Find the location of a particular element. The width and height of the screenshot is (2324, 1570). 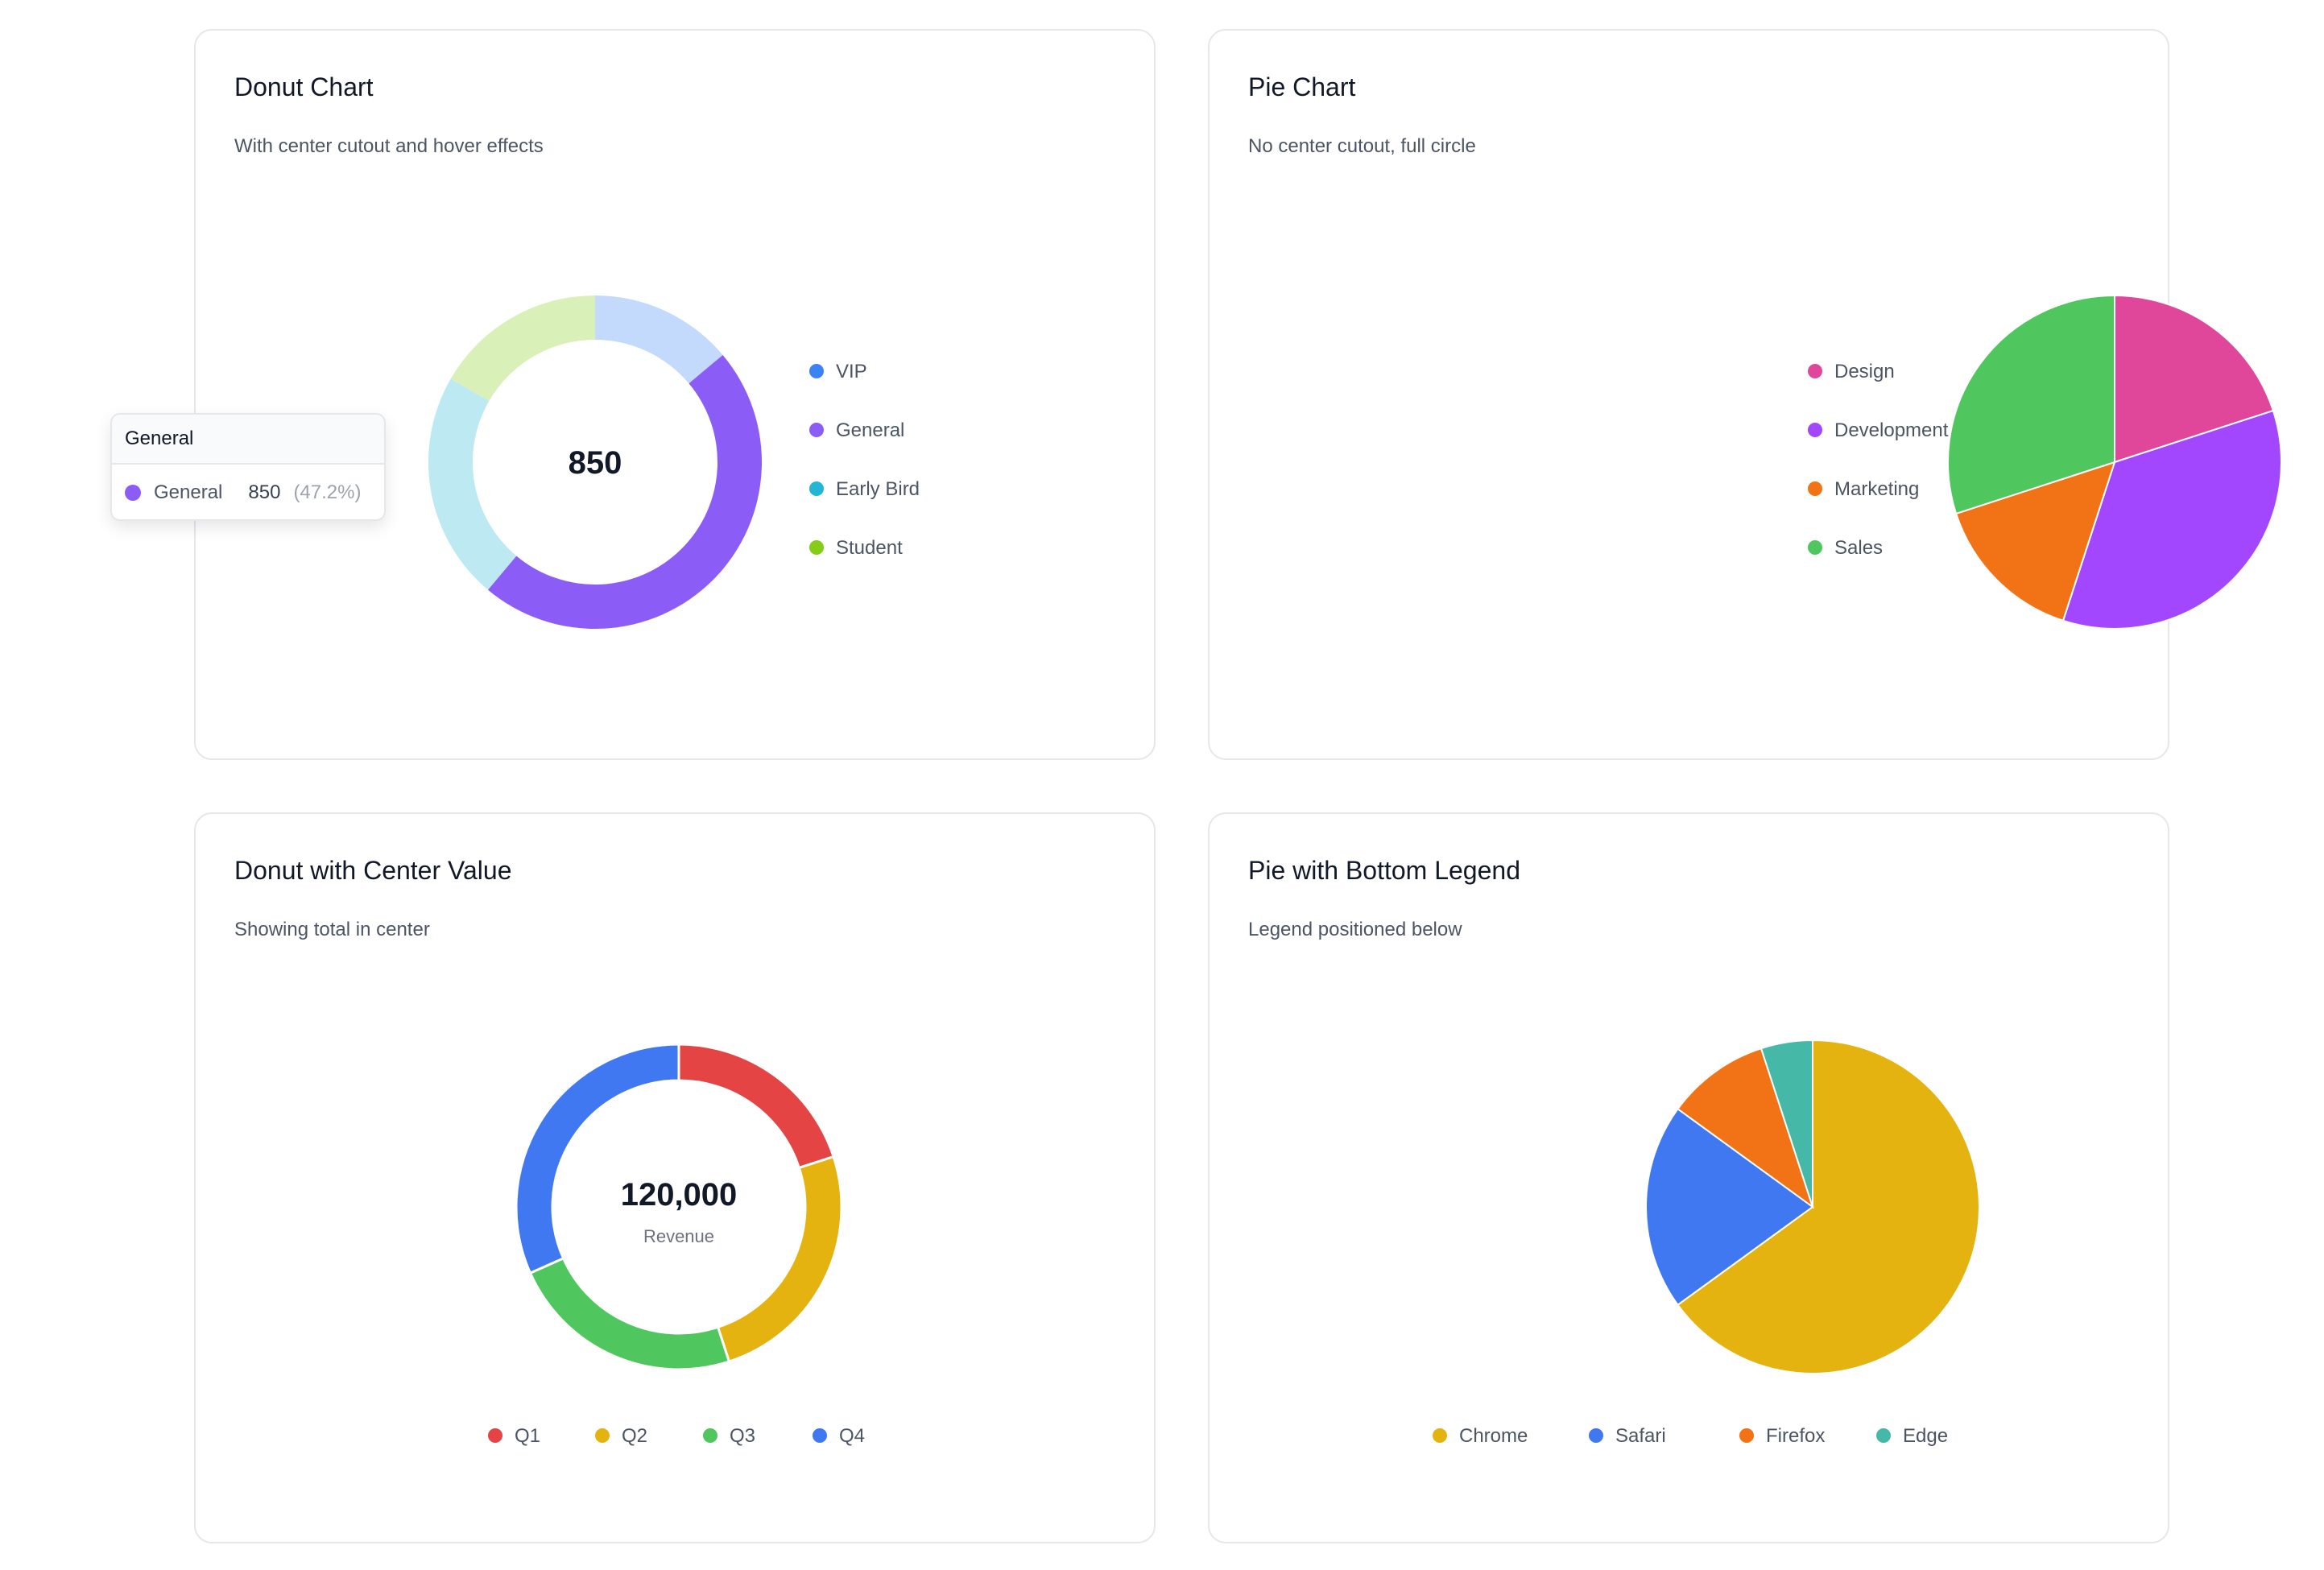

legend-label: Q1 is located at coordinates (527, 1436).